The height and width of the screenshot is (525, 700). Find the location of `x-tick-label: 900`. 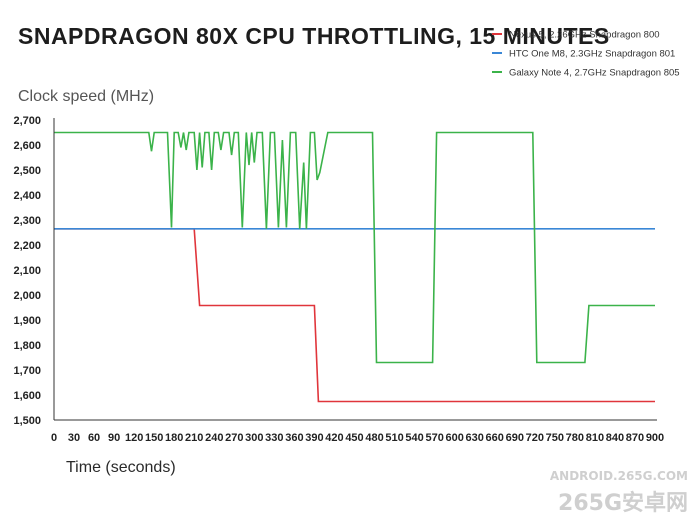

x-tick-label: 900 is located at coordinates (655, 438).